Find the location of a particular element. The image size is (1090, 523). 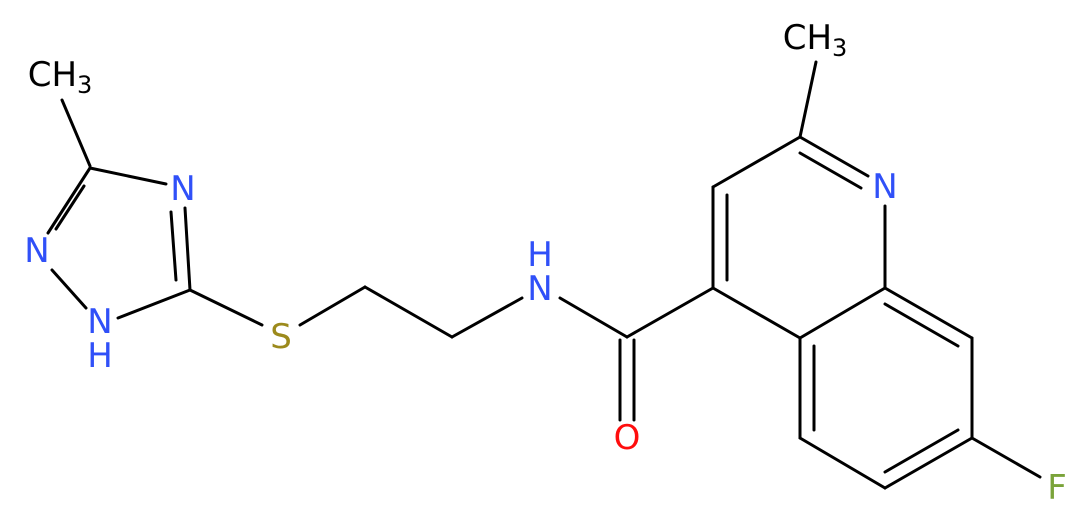

atom-label: O is located at coordinates (627, 438).